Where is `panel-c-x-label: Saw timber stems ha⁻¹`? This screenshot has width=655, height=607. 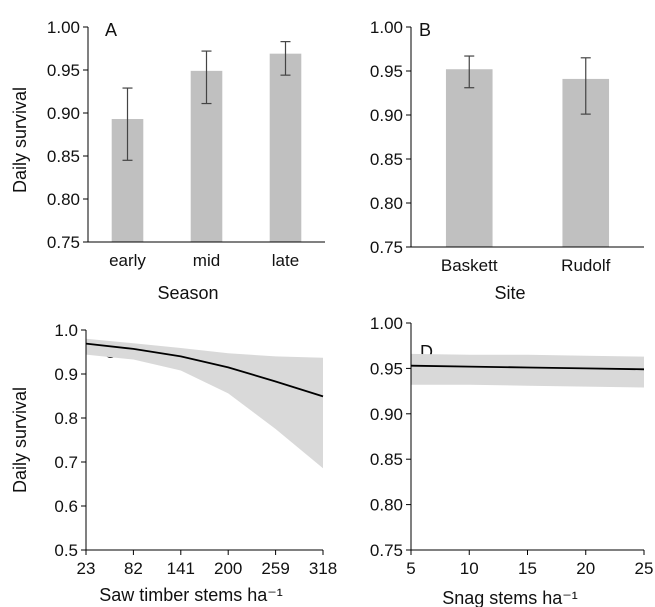
panel-c-x-label: Saw timber stems ha⁻¹ is located at coordinates (191, 595).